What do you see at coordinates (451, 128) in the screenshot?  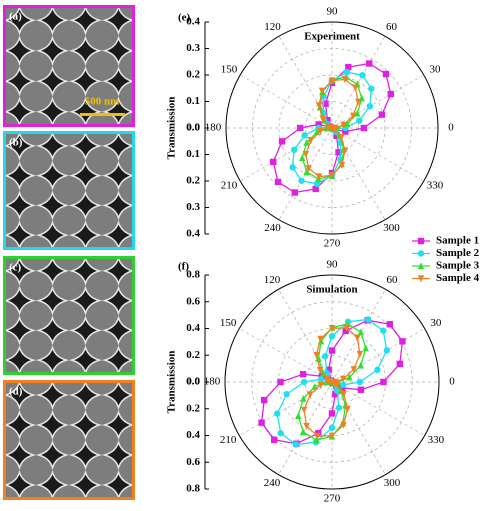 I see `theta-tick-label: 0` at bounding box center [451, 128].